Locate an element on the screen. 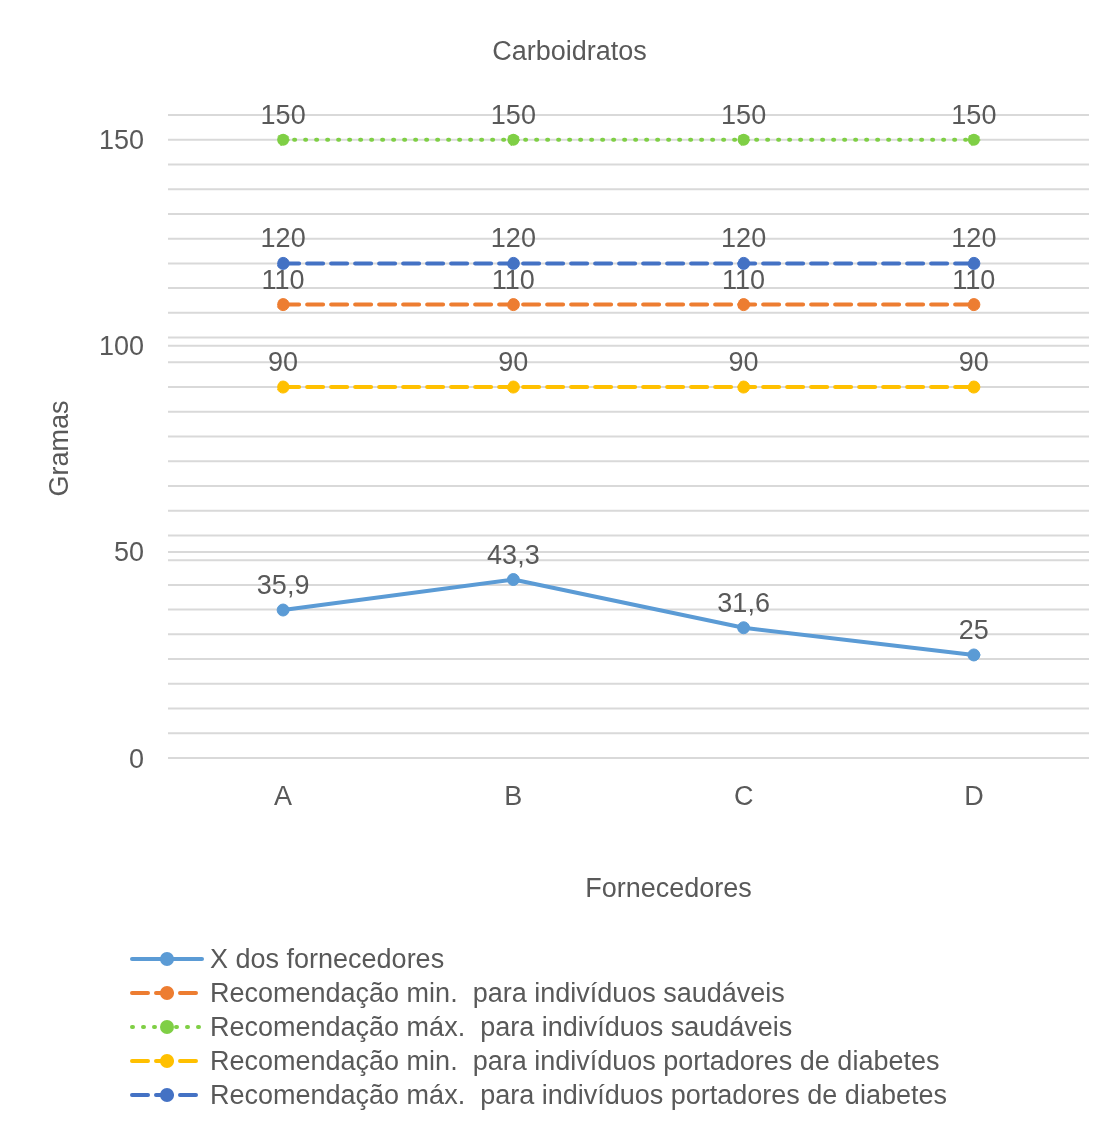 This screenshot has width=1101, height=1121. x-tick-label: D is located at coordinates (974, 796).